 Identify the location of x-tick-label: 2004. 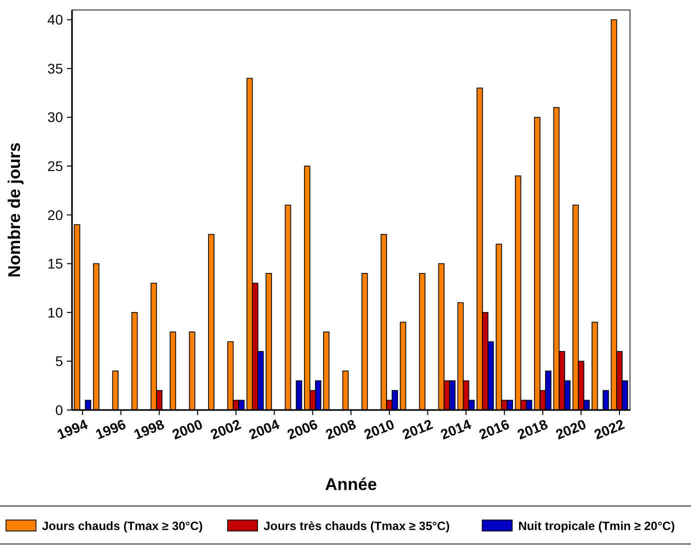
(264, 429).